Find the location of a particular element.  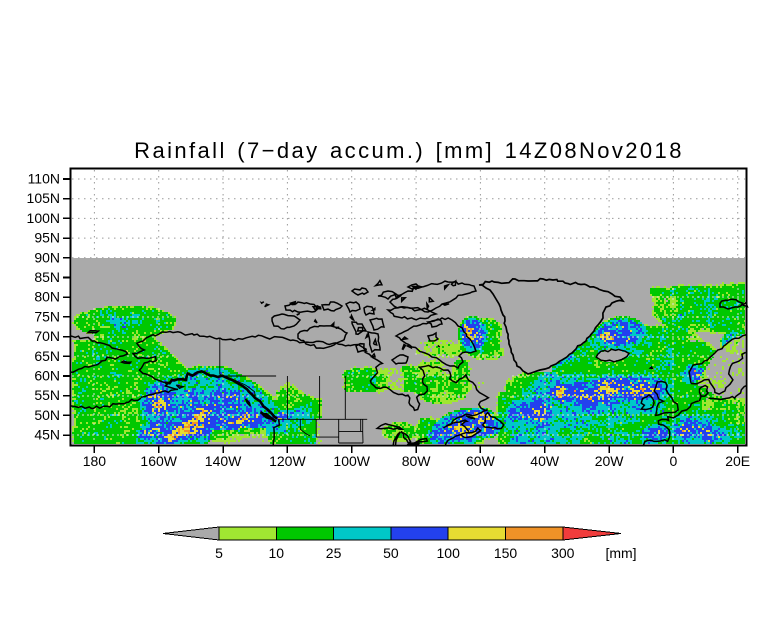

svg-text: 5 is located at coordinates (219, 553).